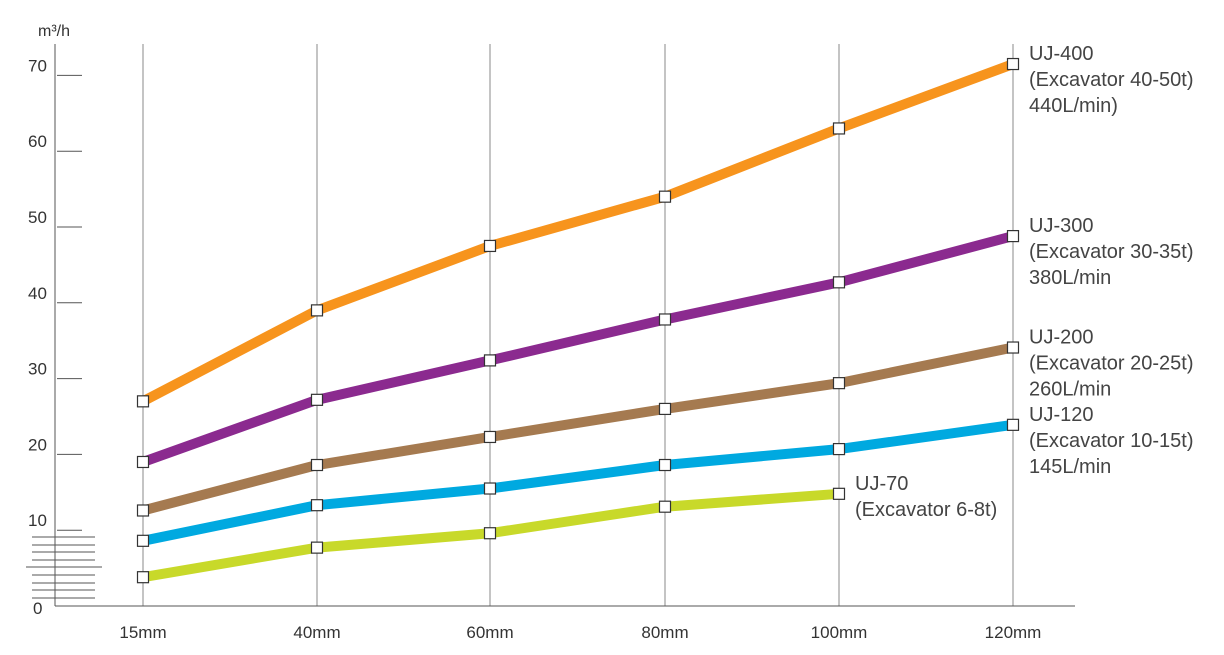 This screenshot has width=1224, height=655. I want to click on x-tick-label-60mm: 60mm, so click(489, 632).